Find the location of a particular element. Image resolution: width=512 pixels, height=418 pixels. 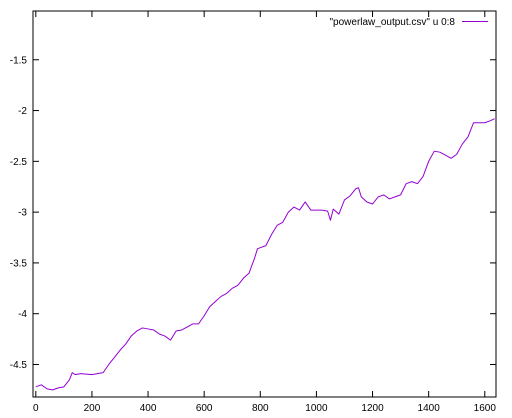

x-tick-label: 400 is located at coordinates (148, 408).